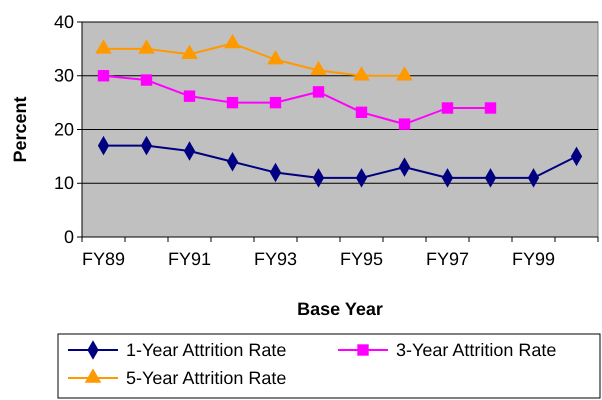  What do you see at coordinates (534, 259) in the screenshot?
I see `x-tick-label: FY99` at bounding box center [534, 259].